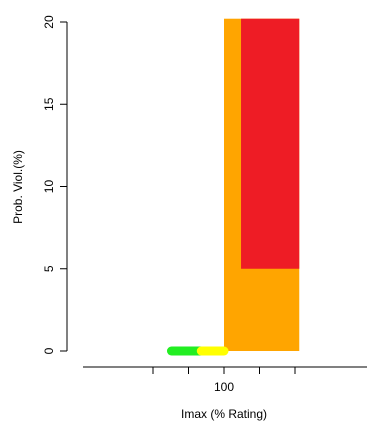 Image resolution: width=374 pixels, height=427 pixels. Describe the element at coordinates (18, 187) in the screenshot. I see `y-axis-title: Prob. Viol.(%)` at that location.